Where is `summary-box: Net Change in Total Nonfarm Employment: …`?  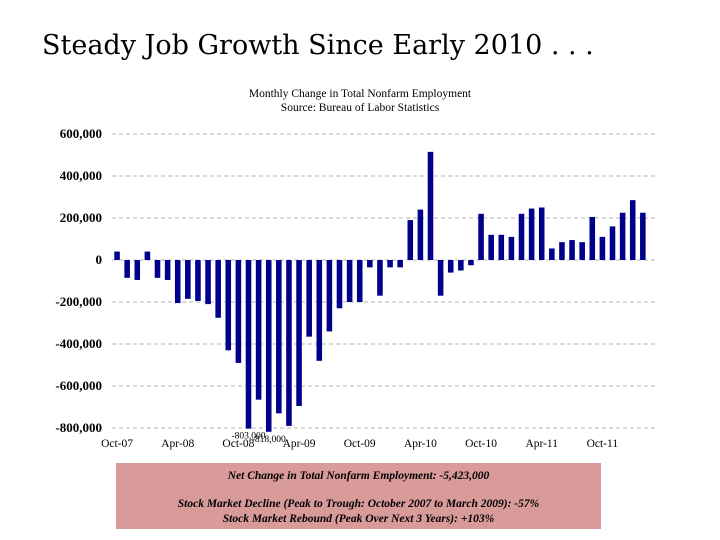
summary-box: Net Change in Total Nonfarm Employment: … is located at coordinates (358, 496).